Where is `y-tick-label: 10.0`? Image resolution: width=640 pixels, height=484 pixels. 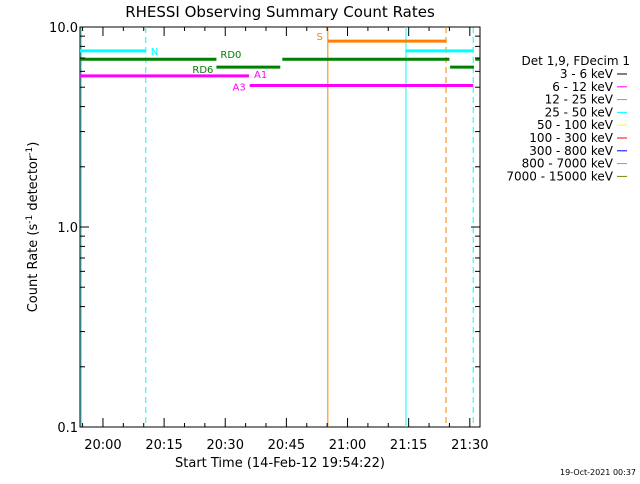 y-tick-label: 10.0 is located at coordinates (63, 28).